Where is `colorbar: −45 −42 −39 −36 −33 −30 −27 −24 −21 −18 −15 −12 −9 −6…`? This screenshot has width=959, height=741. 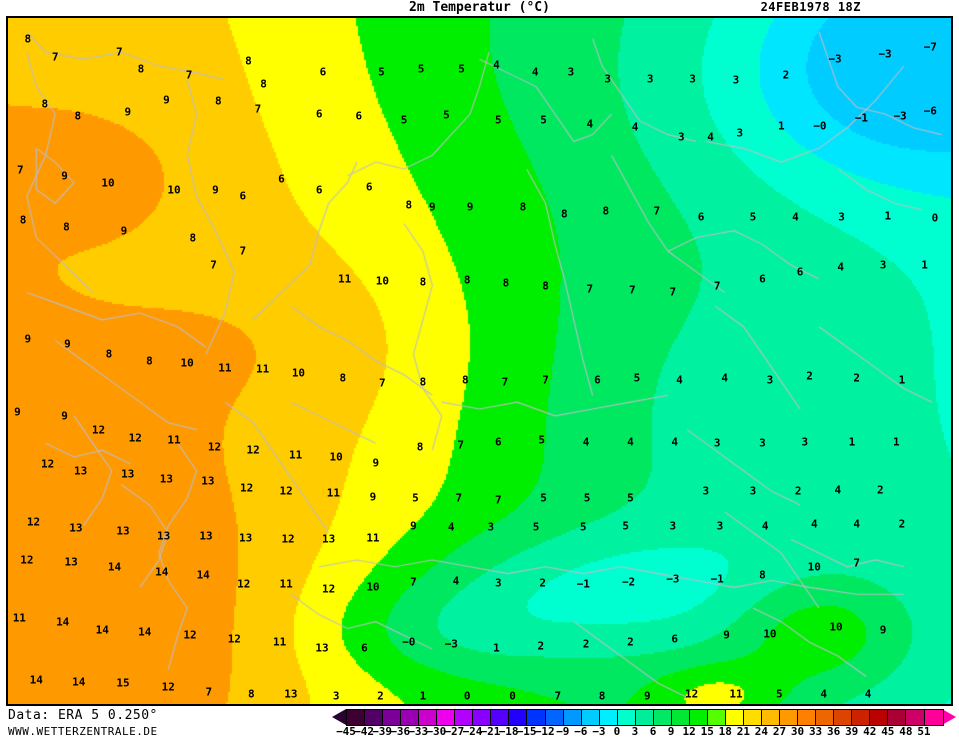 colorbar: −45 −42 −39 −36 −33 −30 −27 −24 −21 −18 −15 −12 −9 −6… is located at coordinates (644, 724).